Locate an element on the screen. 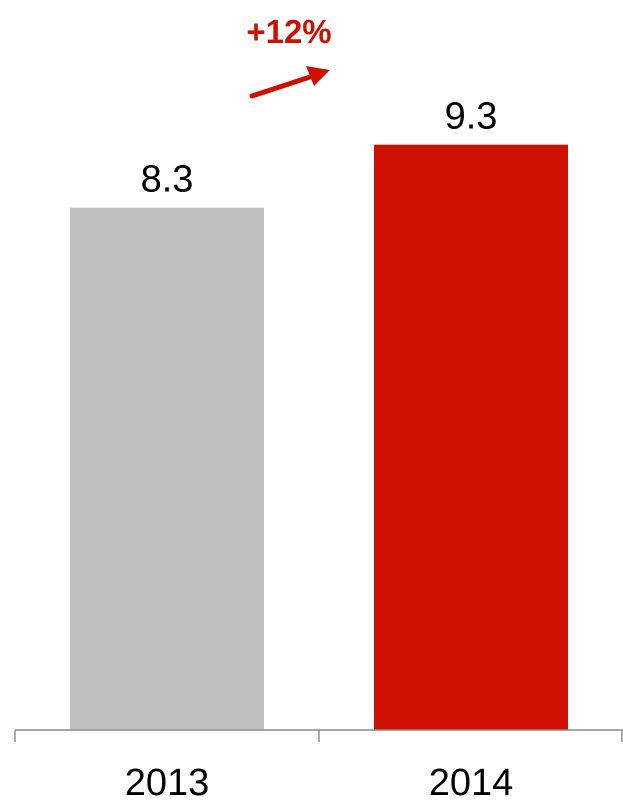  value-label-2014: 9.3 is located at coordinates (471, 117).